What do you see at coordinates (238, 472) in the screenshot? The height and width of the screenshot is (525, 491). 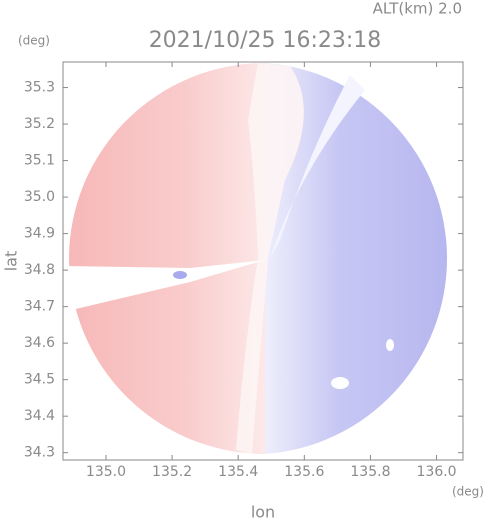 I see `x-tick-label: 135.4` at bounding box center [238, 472].